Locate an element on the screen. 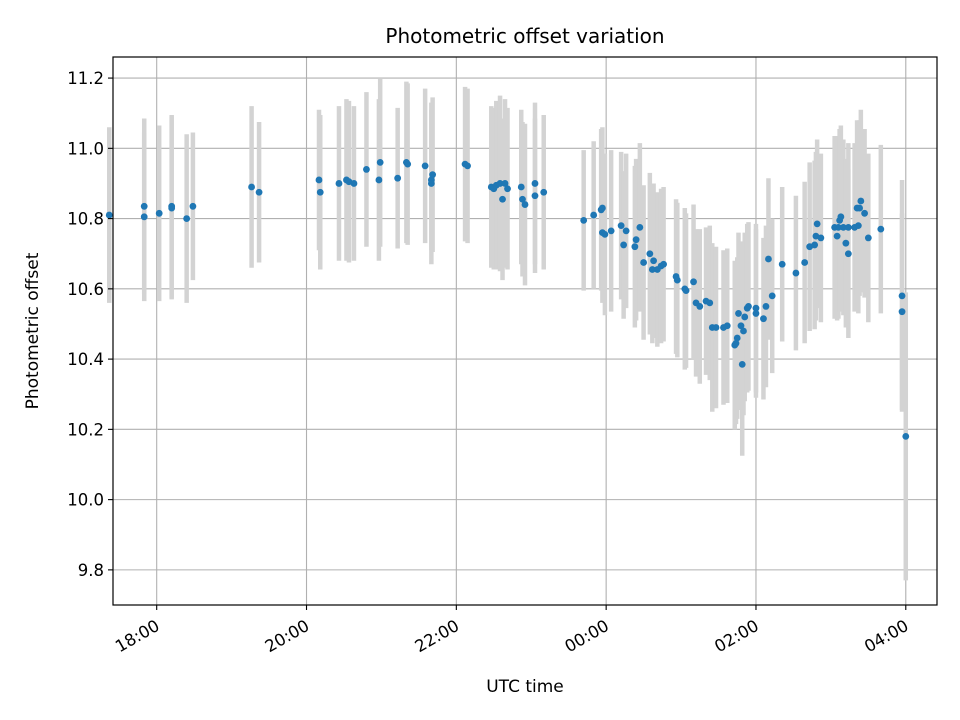 The width and height of the screenshot is (960, 720). y-tick-label: 11.0 is located at coordinates (85, 148).